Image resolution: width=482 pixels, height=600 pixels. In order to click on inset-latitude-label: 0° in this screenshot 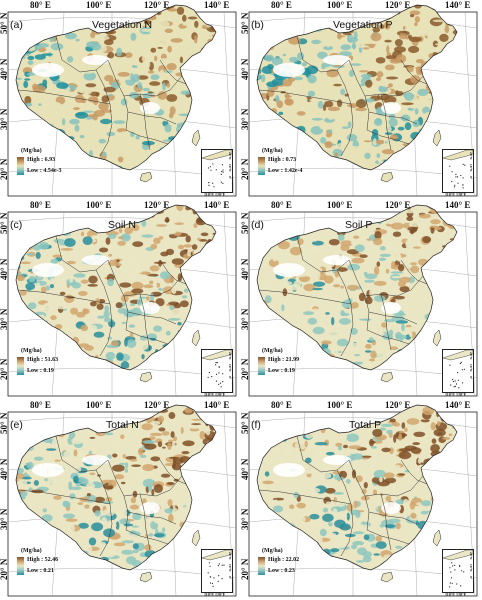, I will do `click(471, 378)`.